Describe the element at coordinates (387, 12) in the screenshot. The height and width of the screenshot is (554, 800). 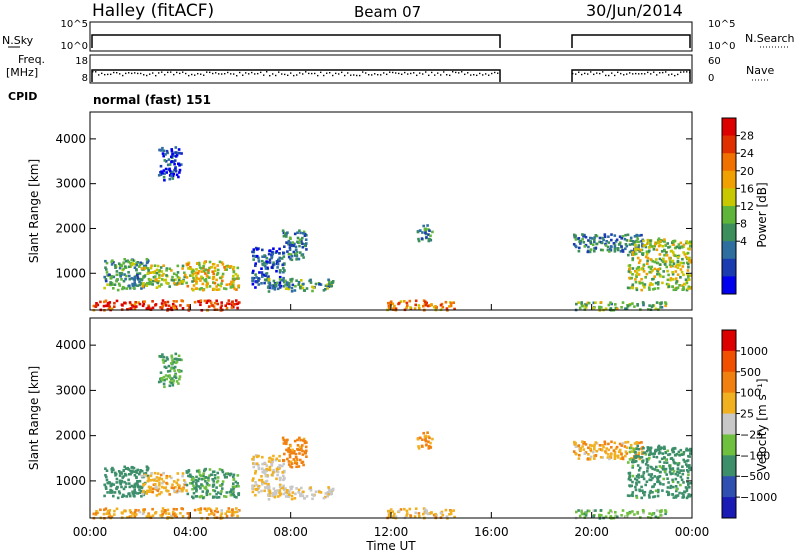
I see `beam-title: Beam 07` at that location.